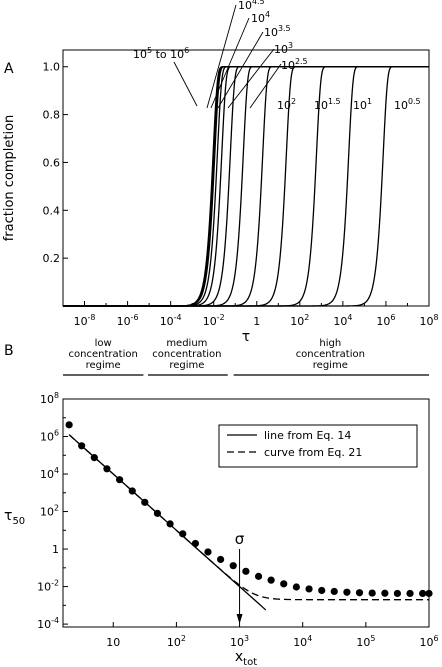 The width and height of the screenshot is (442, 667). Describe the element at coordinates (240, 577) in the screenshot. I see `panel-b-sigma-annotation: σ` at that location.